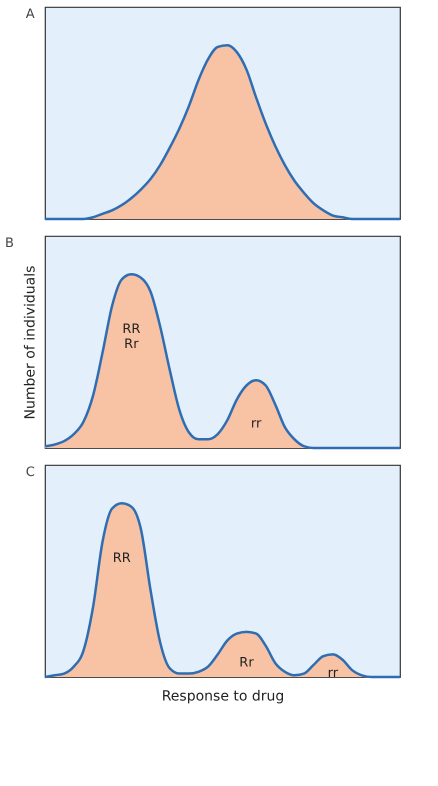  I want to click on annotation: RR Rr, so click(131, 337).